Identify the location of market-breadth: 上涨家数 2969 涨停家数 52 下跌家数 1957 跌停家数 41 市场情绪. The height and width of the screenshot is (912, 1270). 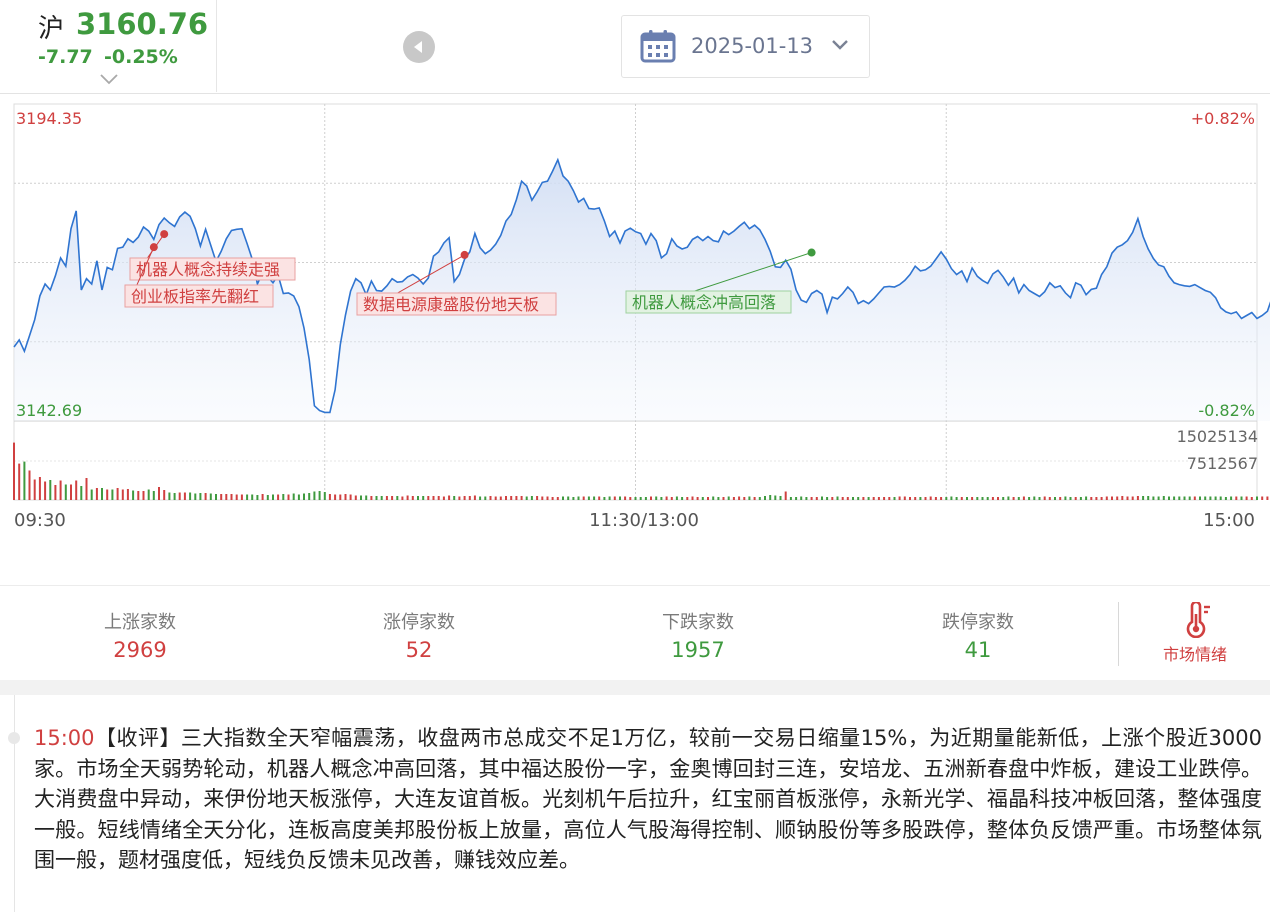
(635, 633).